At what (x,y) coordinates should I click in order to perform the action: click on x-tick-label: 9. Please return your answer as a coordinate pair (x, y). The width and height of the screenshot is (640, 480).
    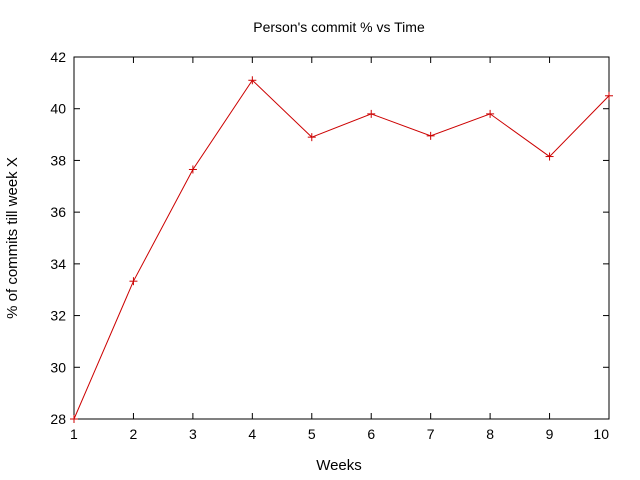
    Looking at the image, I should click on (550, 434).